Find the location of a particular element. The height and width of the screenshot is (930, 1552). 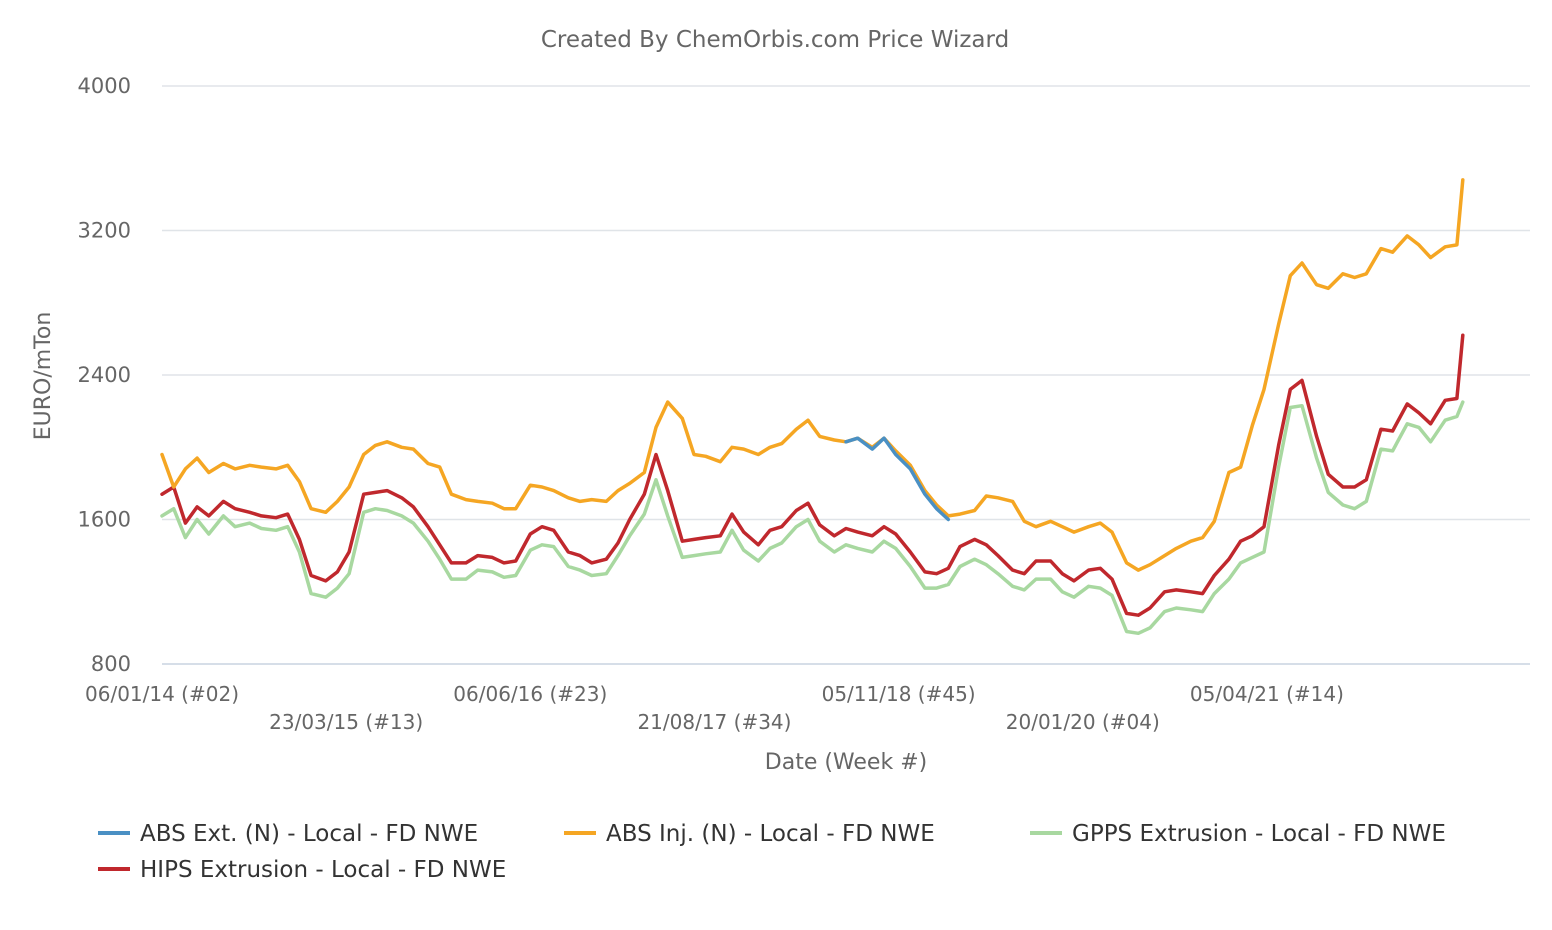

legend-item: HIPS Extrusion - Local - FD NWE is located at coordinates (302, 870).